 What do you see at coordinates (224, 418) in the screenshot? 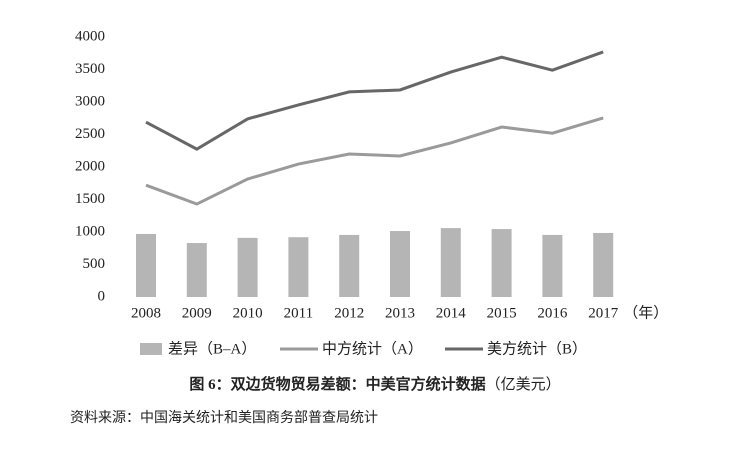
I see `source-note: 资料来源：中国海关统计和美国商务部普查局统计` at bounding box center [224, 418].